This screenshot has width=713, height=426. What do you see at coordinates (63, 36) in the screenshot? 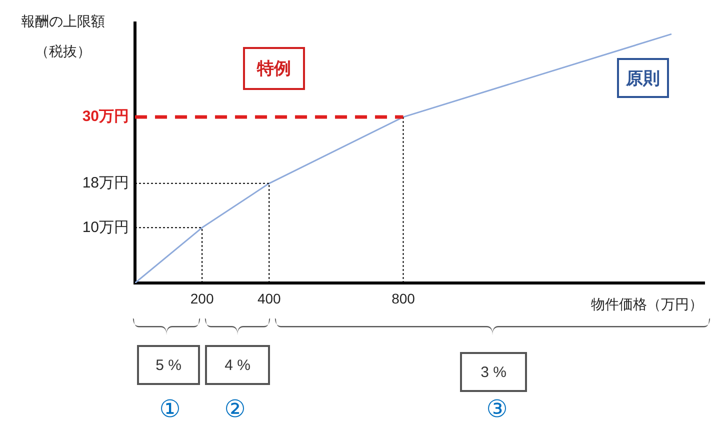
I see `y-axis-title: 報酬の上限額（税抜）` at bounding box center [63, 36].